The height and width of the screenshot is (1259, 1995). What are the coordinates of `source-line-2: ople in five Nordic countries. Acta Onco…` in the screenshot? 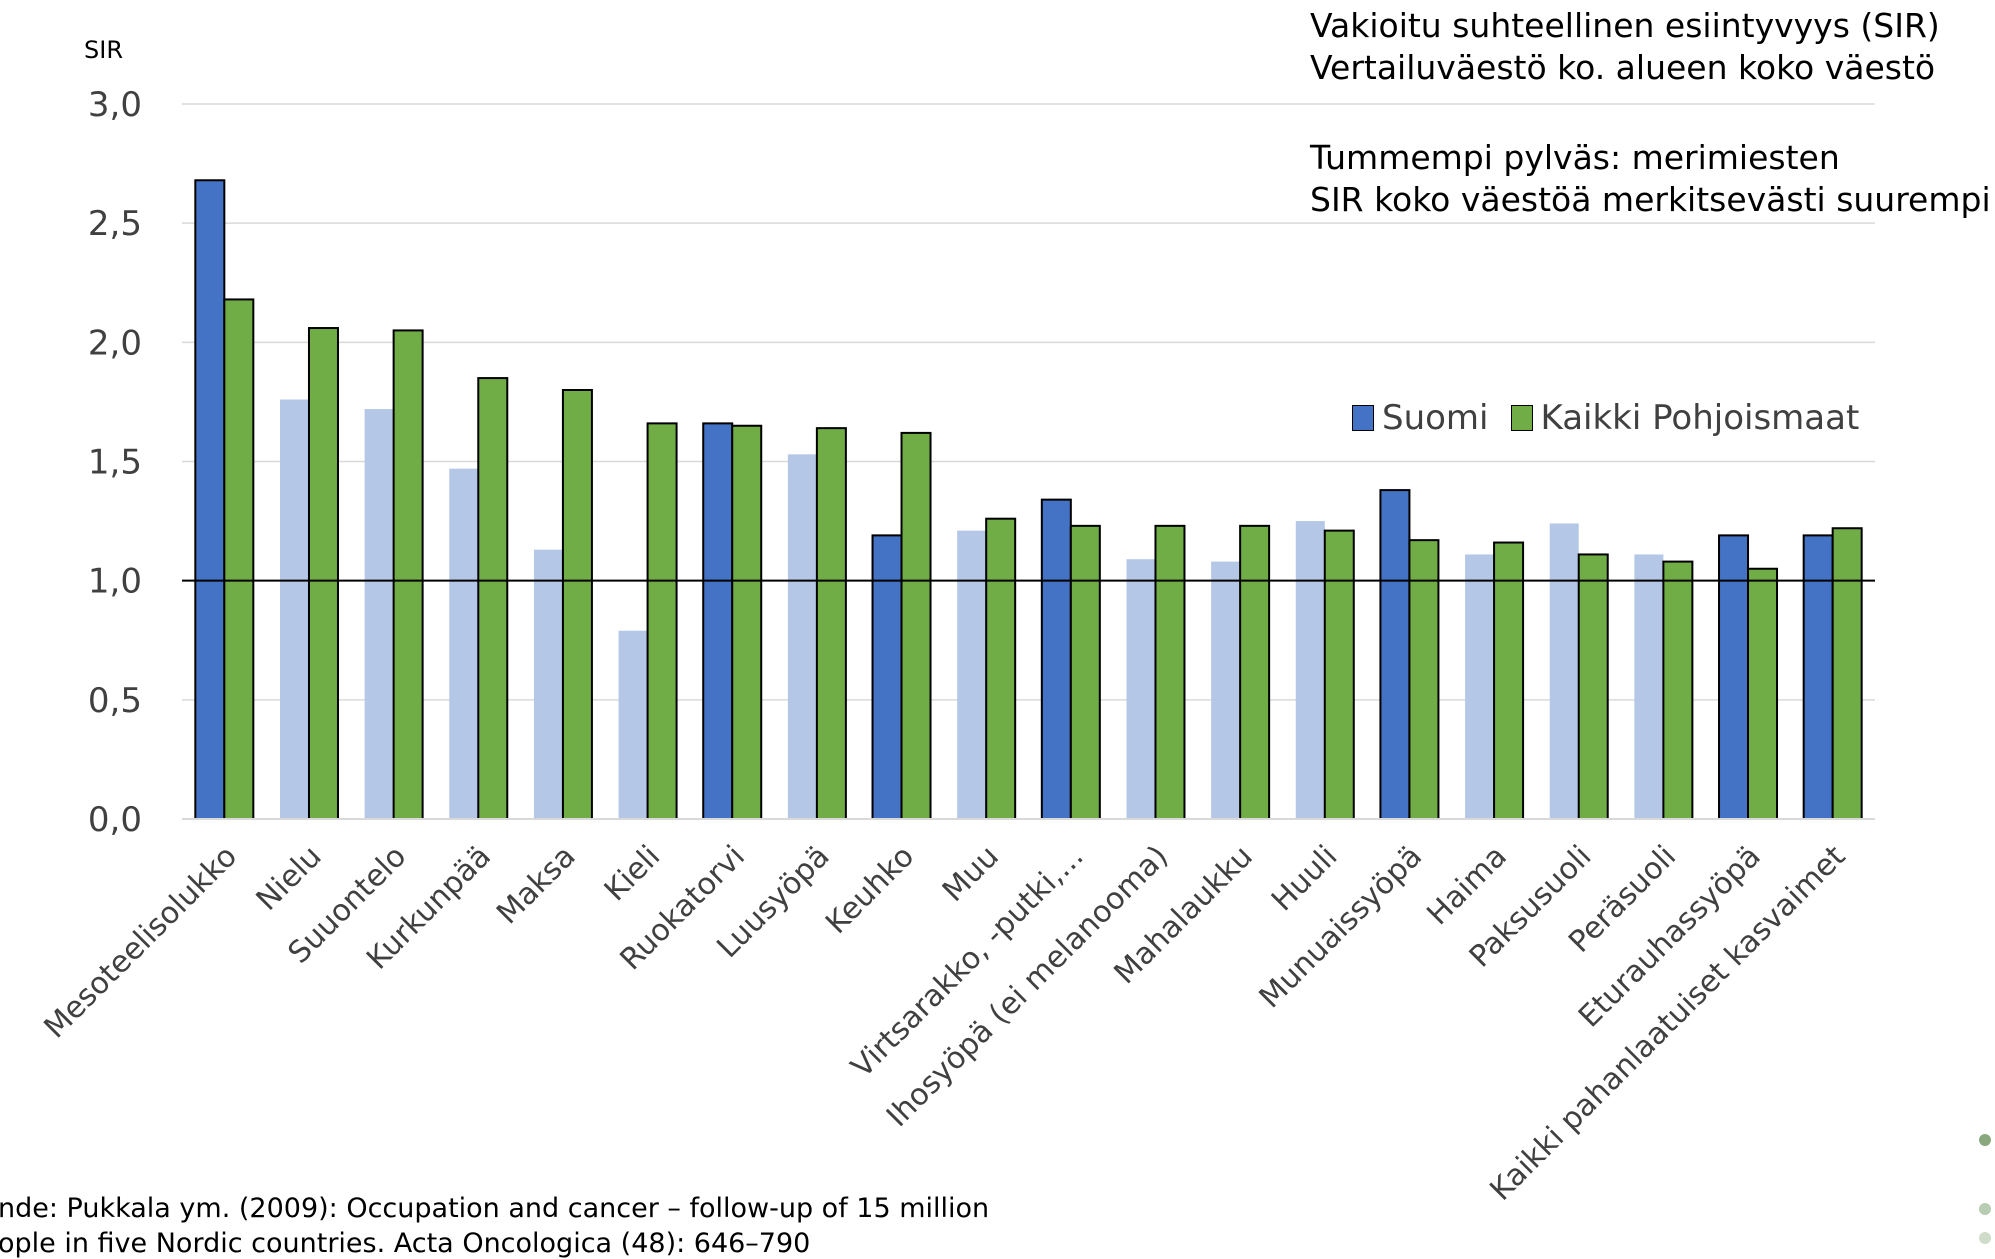 It's located at (405, 1243).